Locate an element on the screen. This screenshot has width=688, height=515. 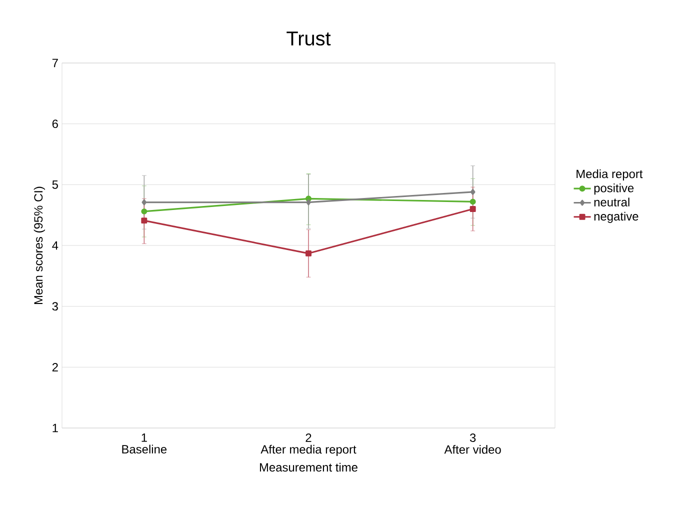
x-tick-label: 1 is located at coordinates (144, 438).